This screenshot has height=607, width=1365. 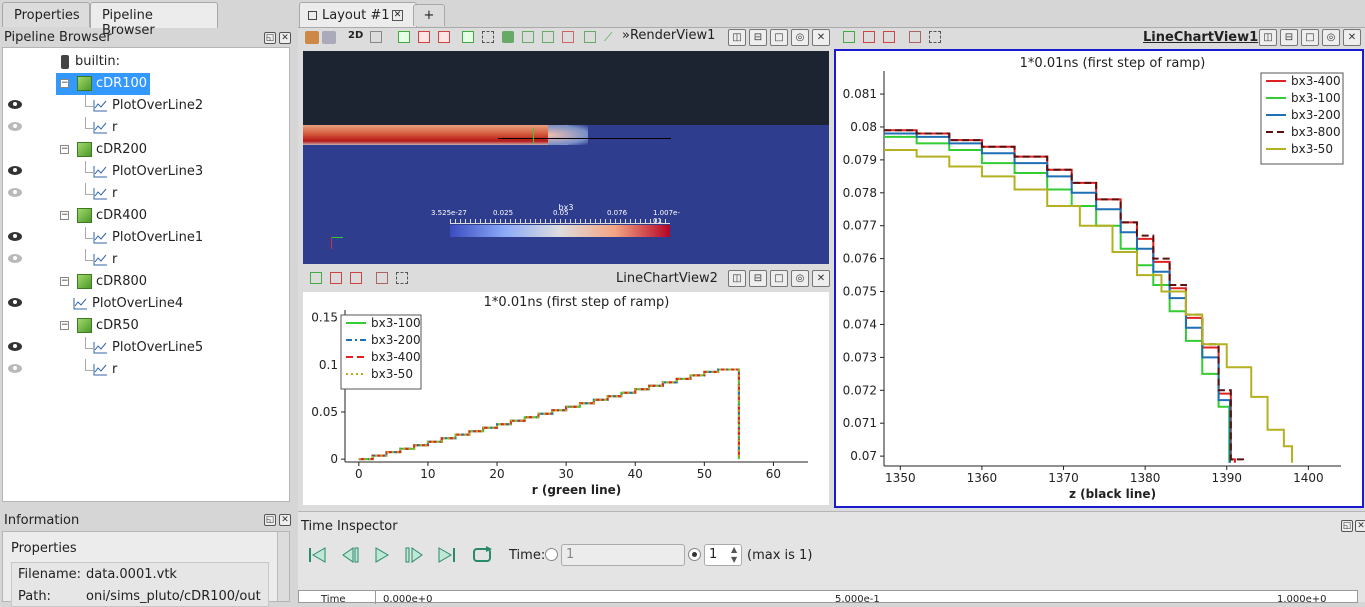 What do you see at coordinates (488, 37) in the screenshot?
I see `rubber-band-icon` at bounding box center [488, 37].